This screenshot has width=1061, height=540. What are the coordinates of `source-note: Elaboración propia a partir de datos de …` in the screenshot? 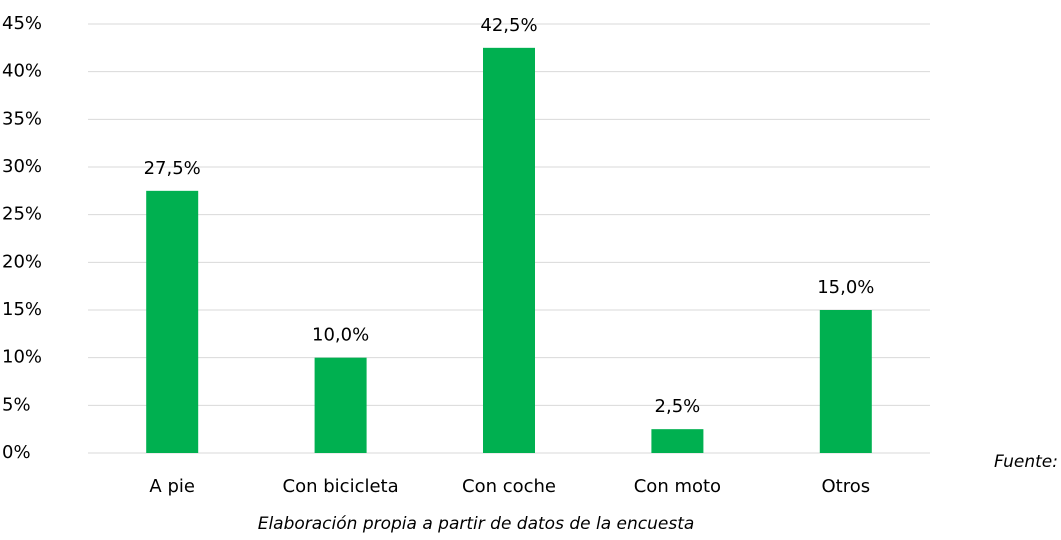 It's located at (476, 524).